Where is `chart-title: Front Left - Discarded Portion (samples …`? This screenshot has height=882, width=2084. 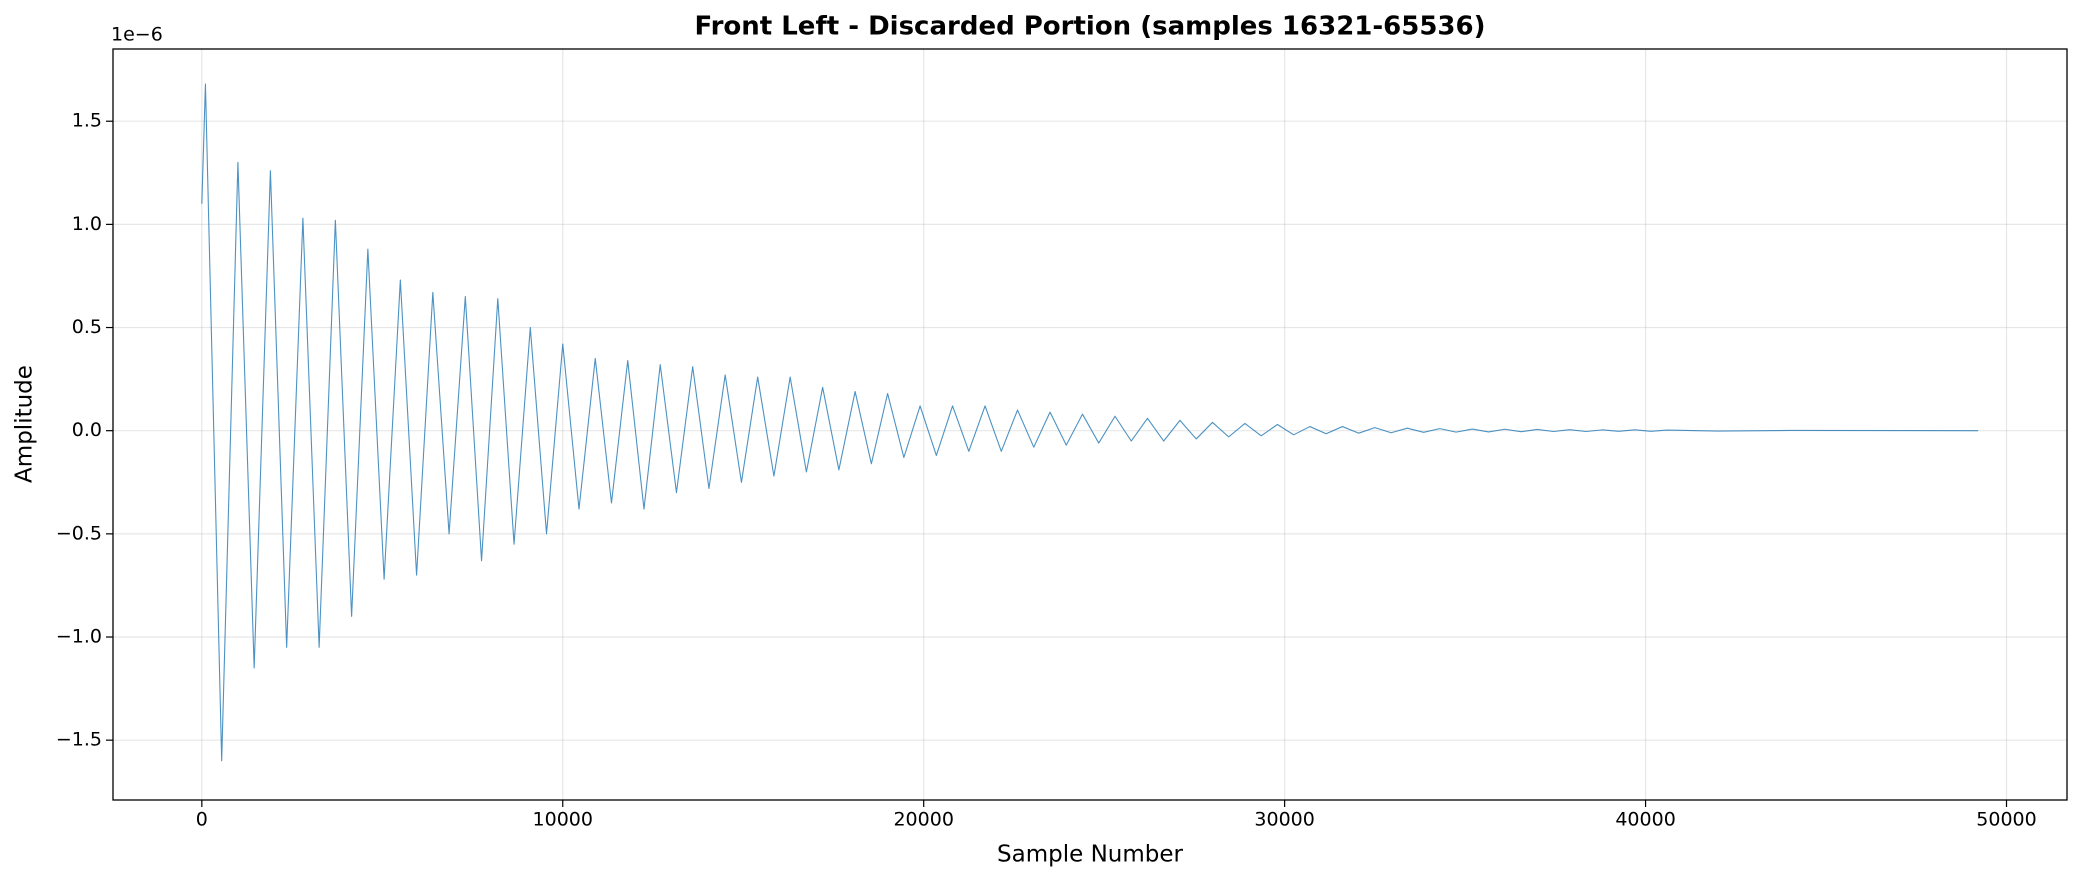 chart-title: Front Left - Discarded Portion (samples … is located at coordinates (1089, 27).